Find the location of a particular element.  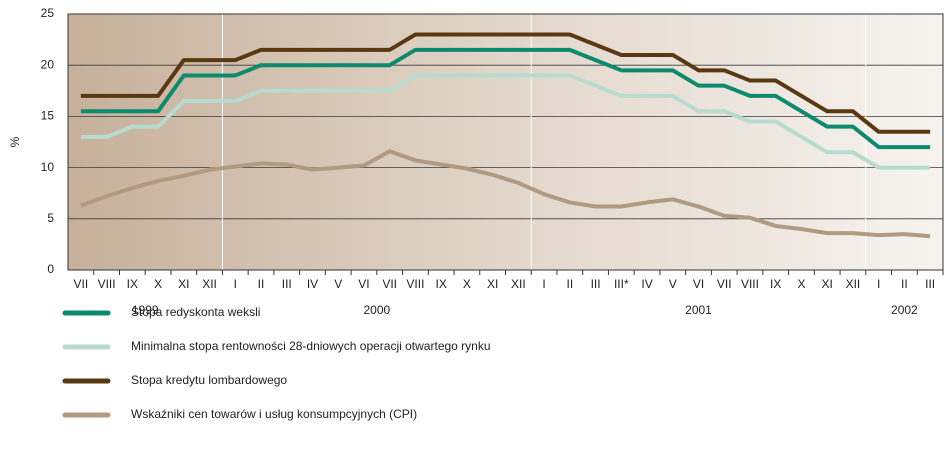

year-label: 2000 is located at coordinates (376, 310).